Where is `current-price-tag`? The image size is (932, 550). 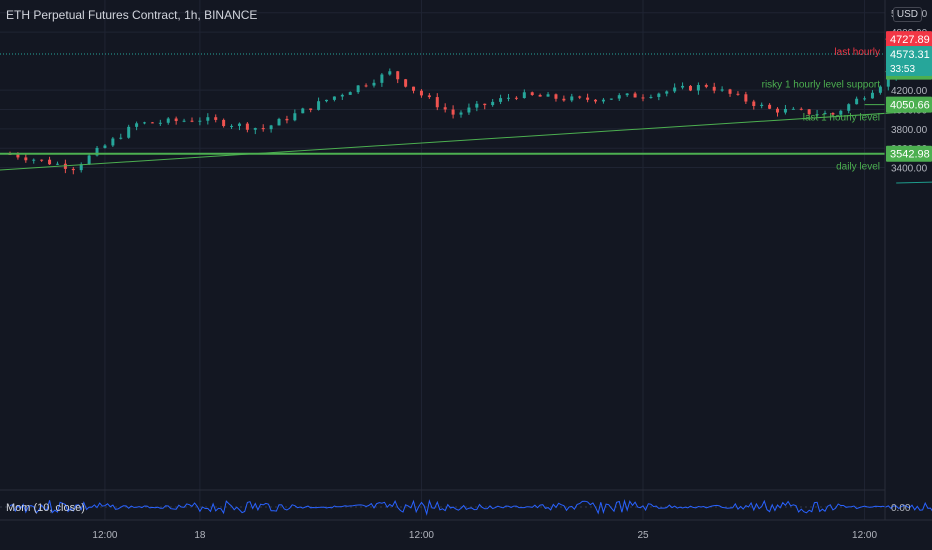
current-price-tag is located at coordinates (909, 61).